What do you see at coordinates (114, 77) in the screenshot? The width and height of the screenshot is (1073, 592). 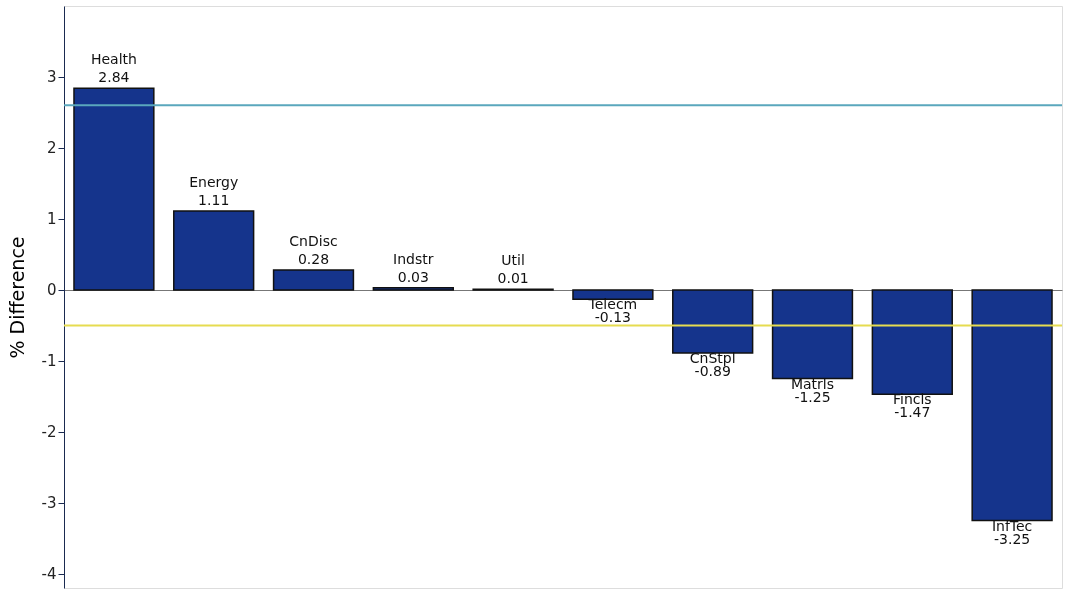 I see `data-label: 2.84` at bounding box center [114, 77].